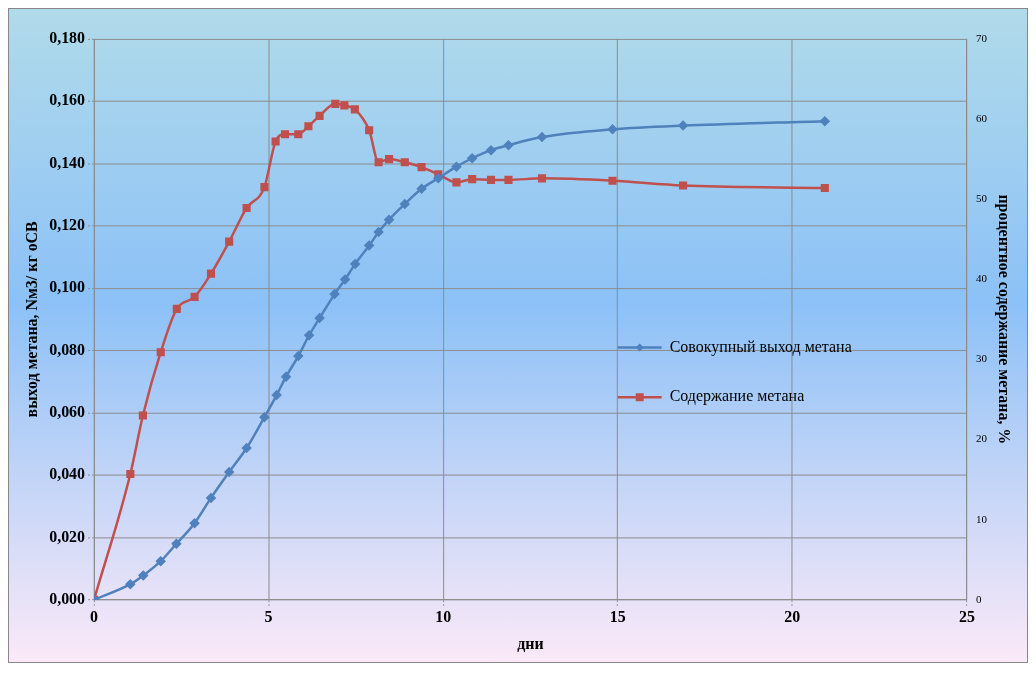  What do you see at coordinates (981, 438) in the screenshot?
I see `y2-tick-label: 20` at bounding box center [981, 438].